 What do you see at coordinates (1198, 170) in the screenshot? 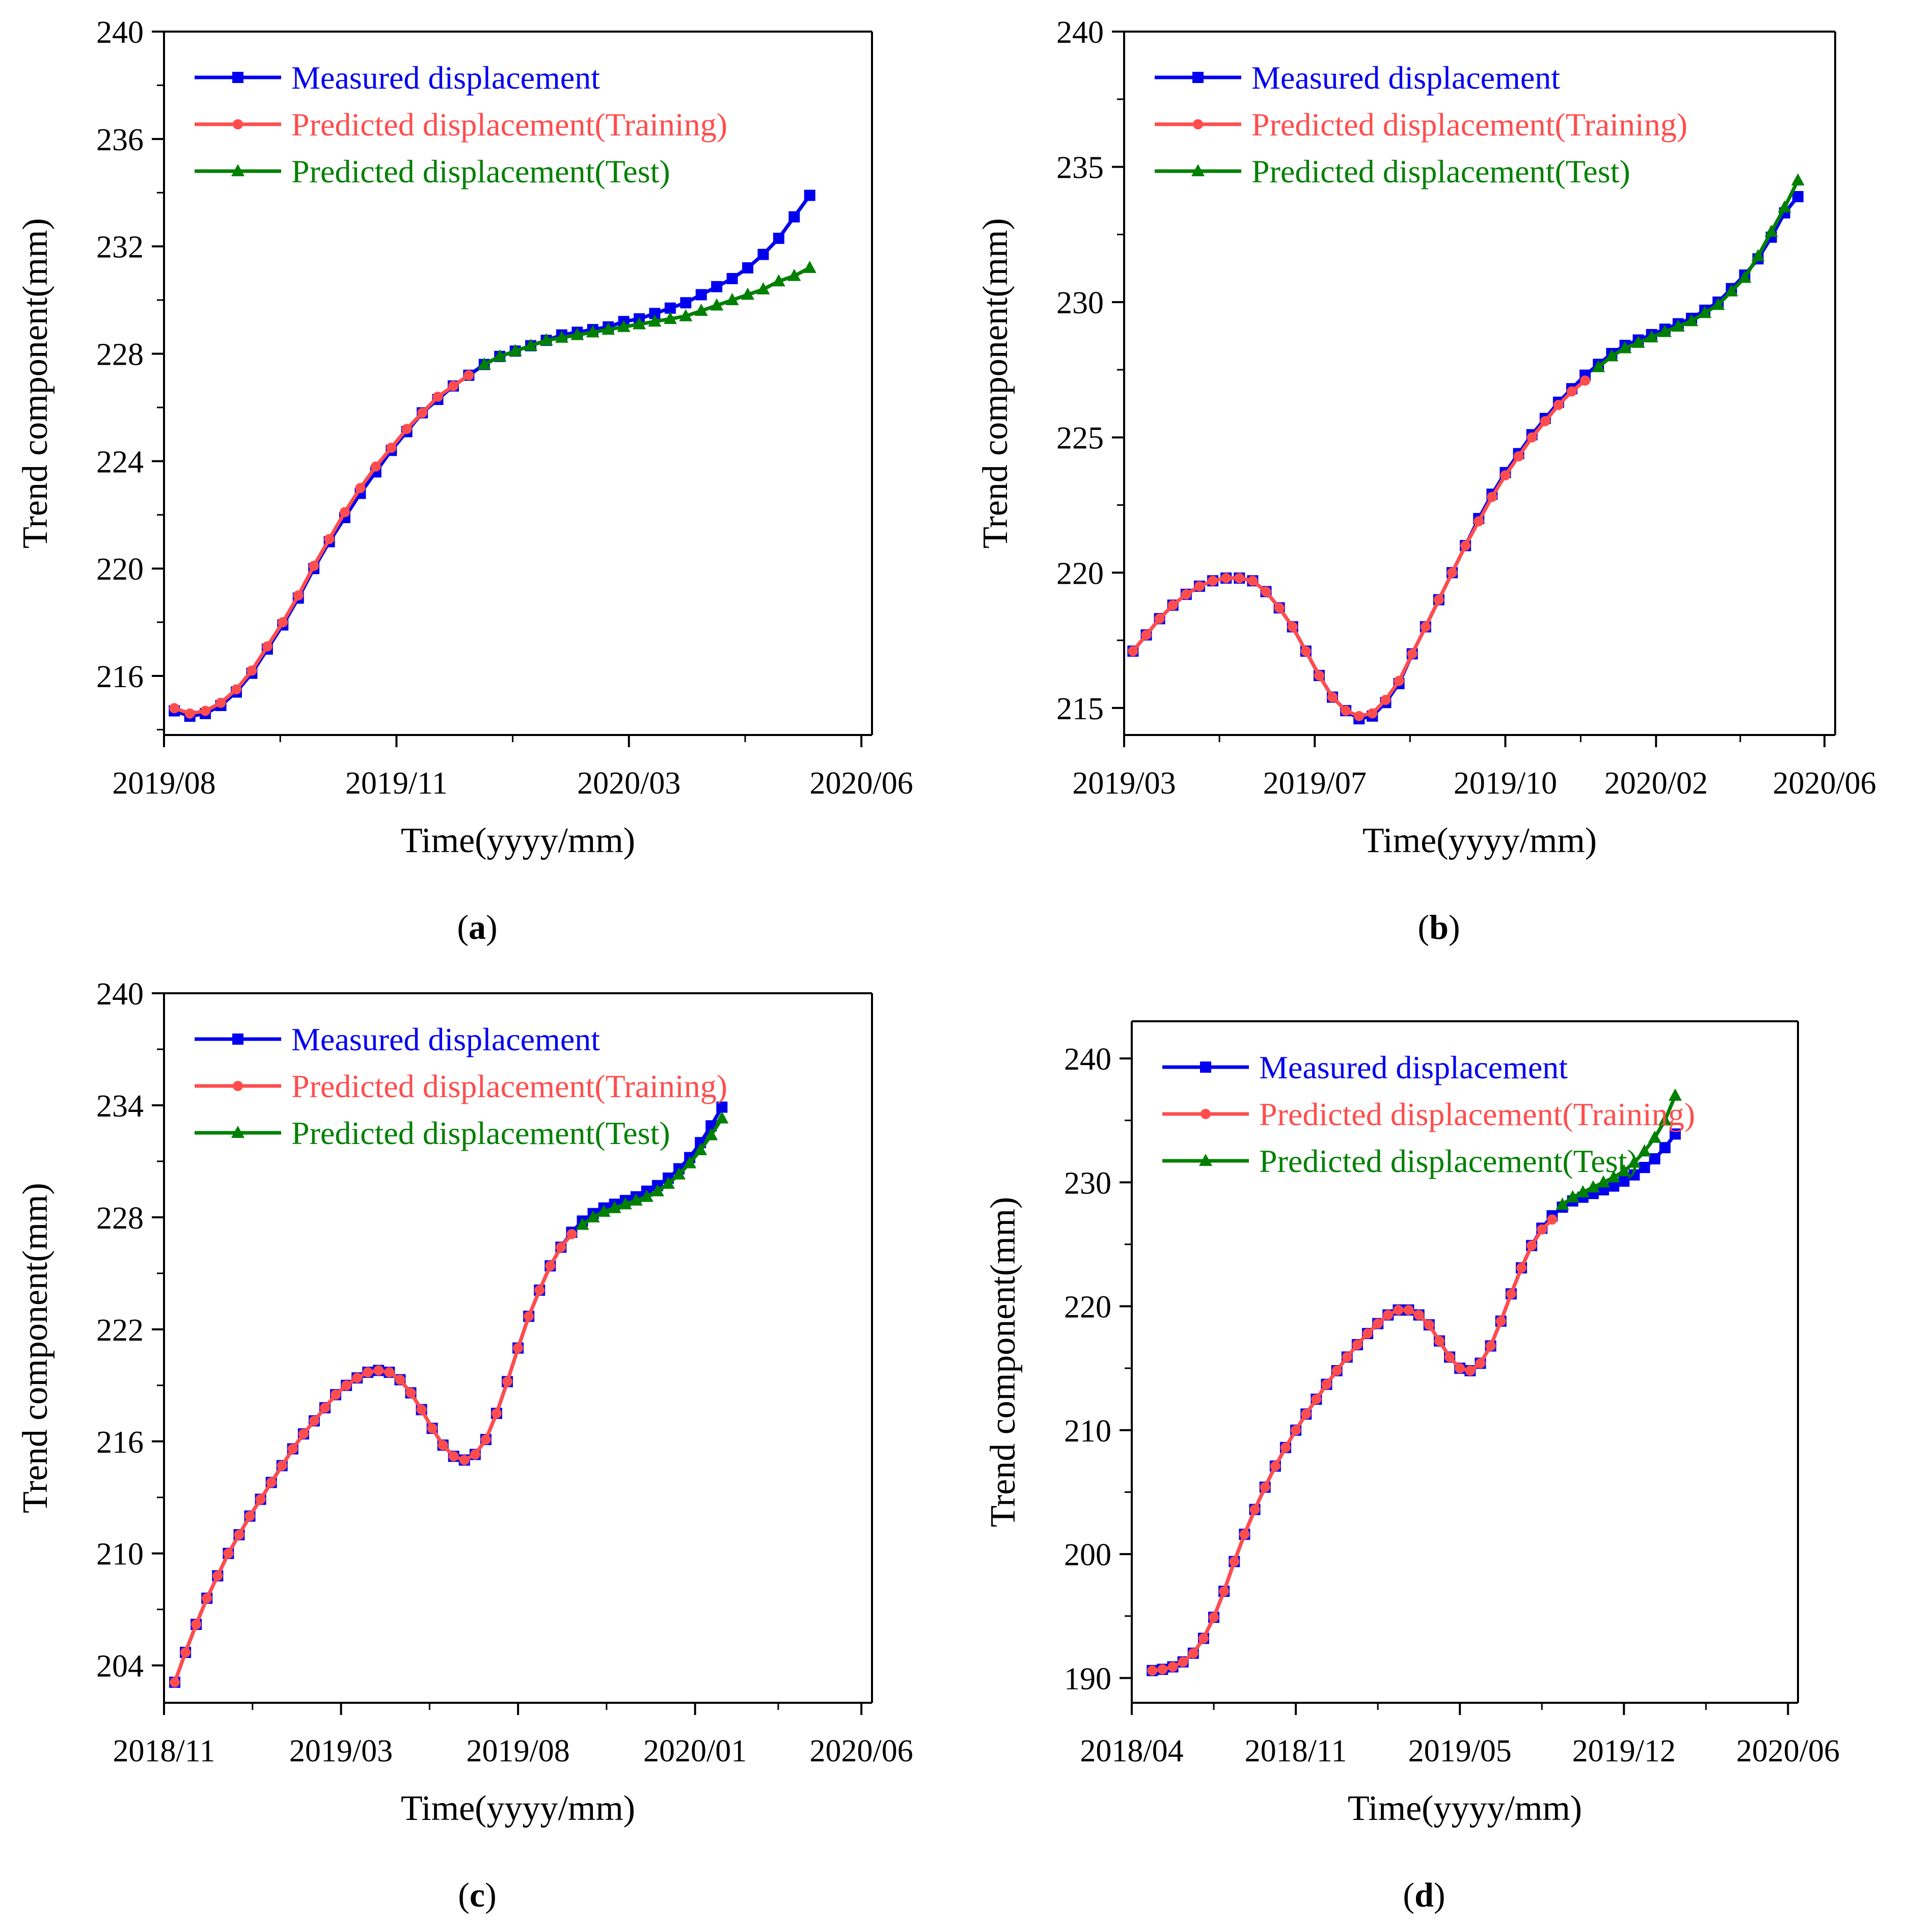
I see `legend-marker-test` at bounding box center [1198, 170].